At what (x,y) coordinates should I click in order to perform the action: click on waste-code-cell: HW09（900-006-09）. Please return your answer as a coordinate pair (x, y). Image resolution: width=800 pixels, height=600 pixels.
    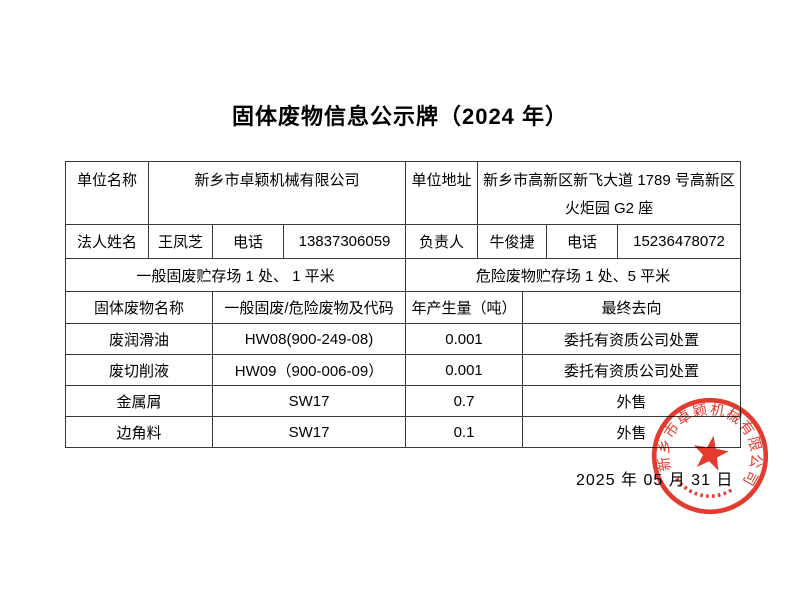
    Looking at the image, I should click on (309, 370).